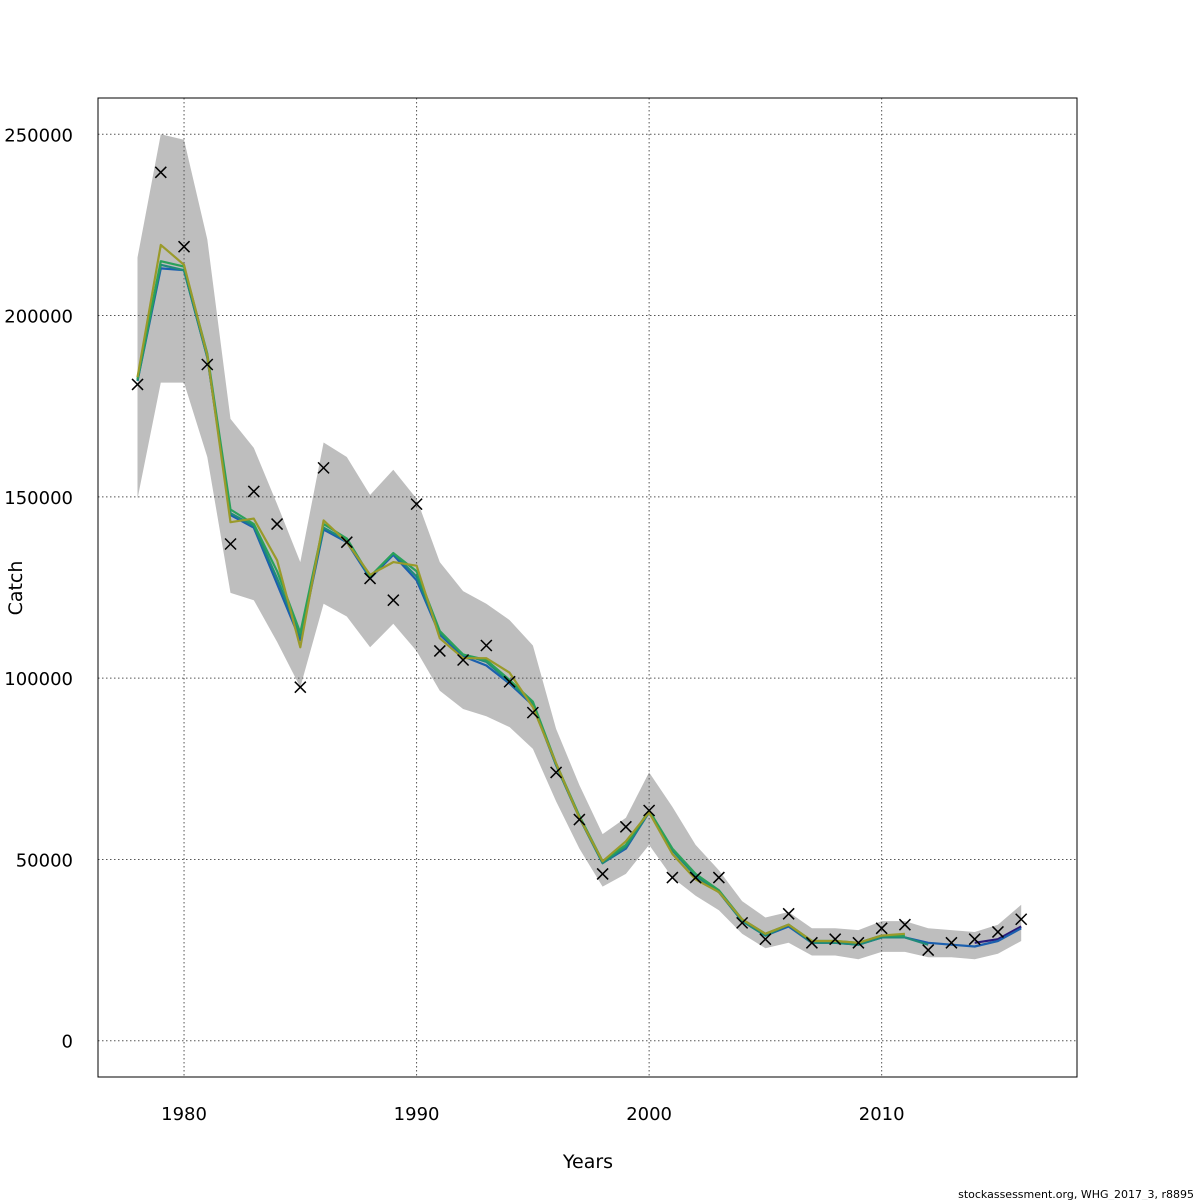 The image size is (1200, 1200). What do you see at coordinates (417, 1114) in the screenshot?
I see `x-tick-label: 1990` at bounding box center [417, 1114].